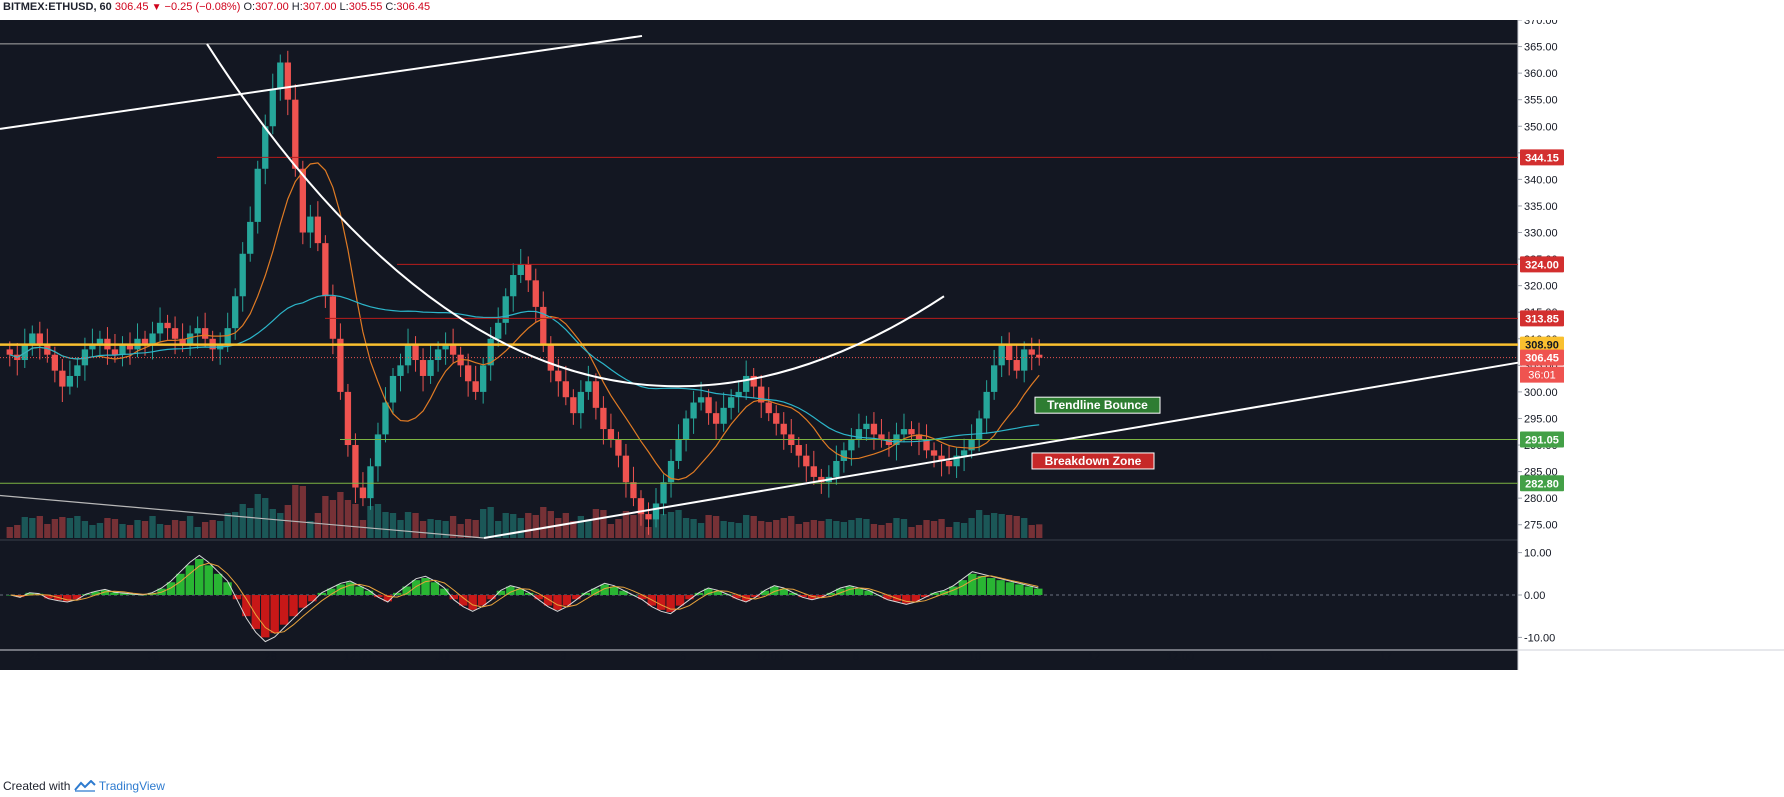 The width and height of the screenshot is (1784, 797). What do you see at coordinates (524, 368) in the screenshot?
I see `ma-slow-line` at bounding box center [524, 368].